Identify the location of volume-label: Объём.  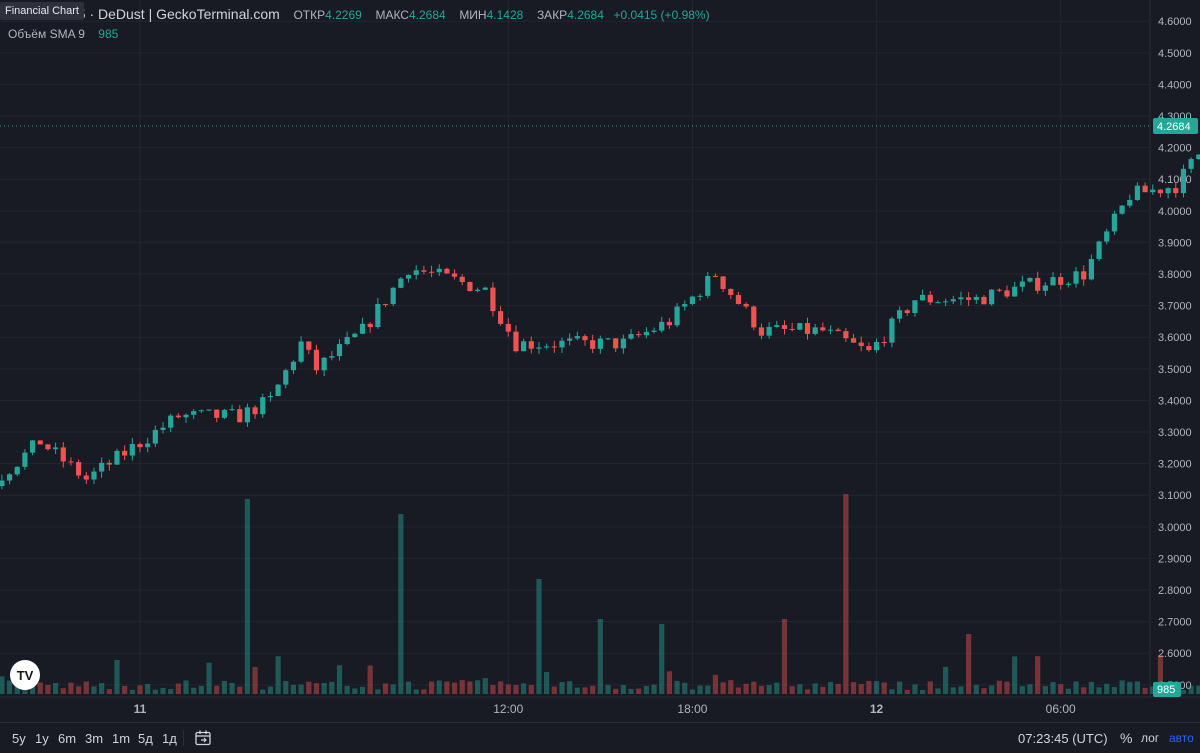
(27, 34).